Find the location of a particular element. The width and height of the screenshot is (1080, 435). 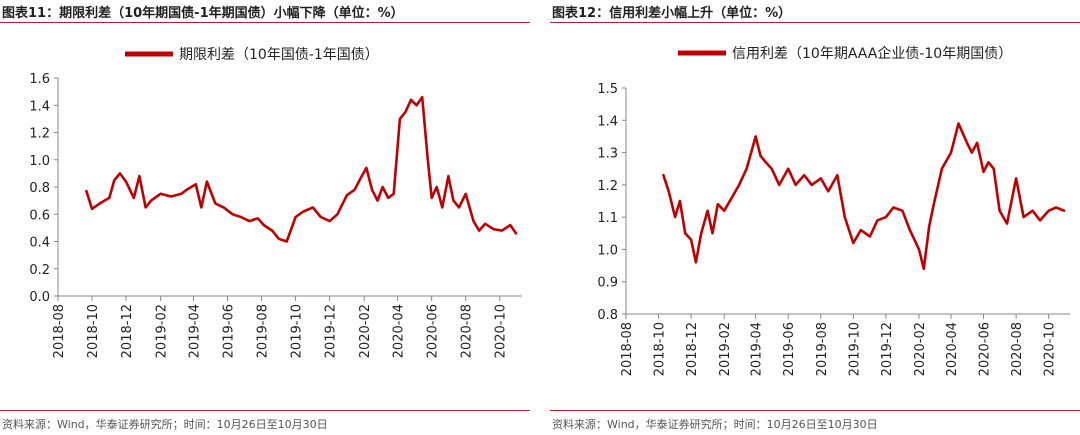

y-tick-label: 1.1 is located at coordinates (607, 218).